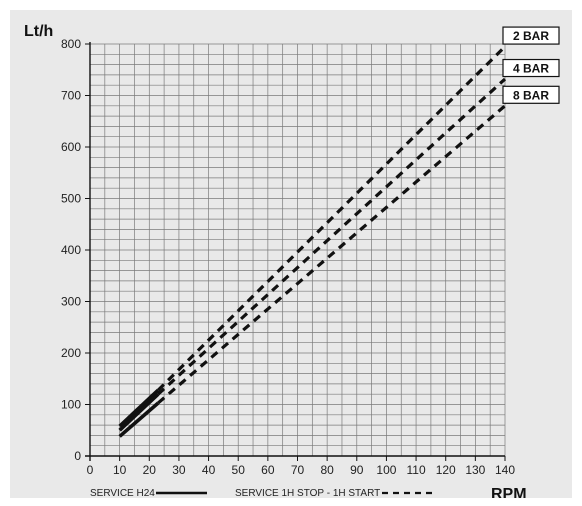 The image size is (582, 506). Describe the element at coordinates (120, 470) in the screenshot. I see `x-tick-label: 10` at that location.